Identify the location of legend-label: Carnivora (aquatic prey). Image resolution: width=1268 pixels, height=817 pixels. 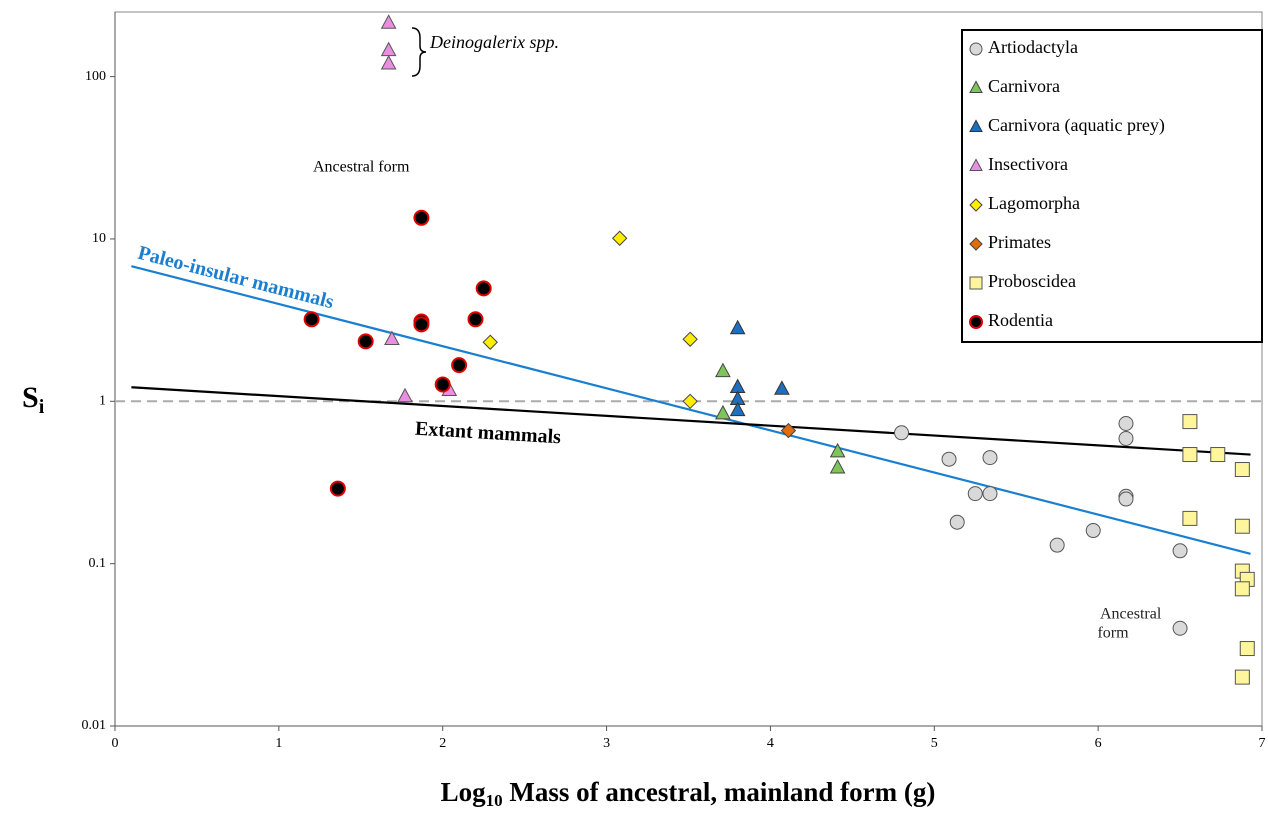
(1076, 125).